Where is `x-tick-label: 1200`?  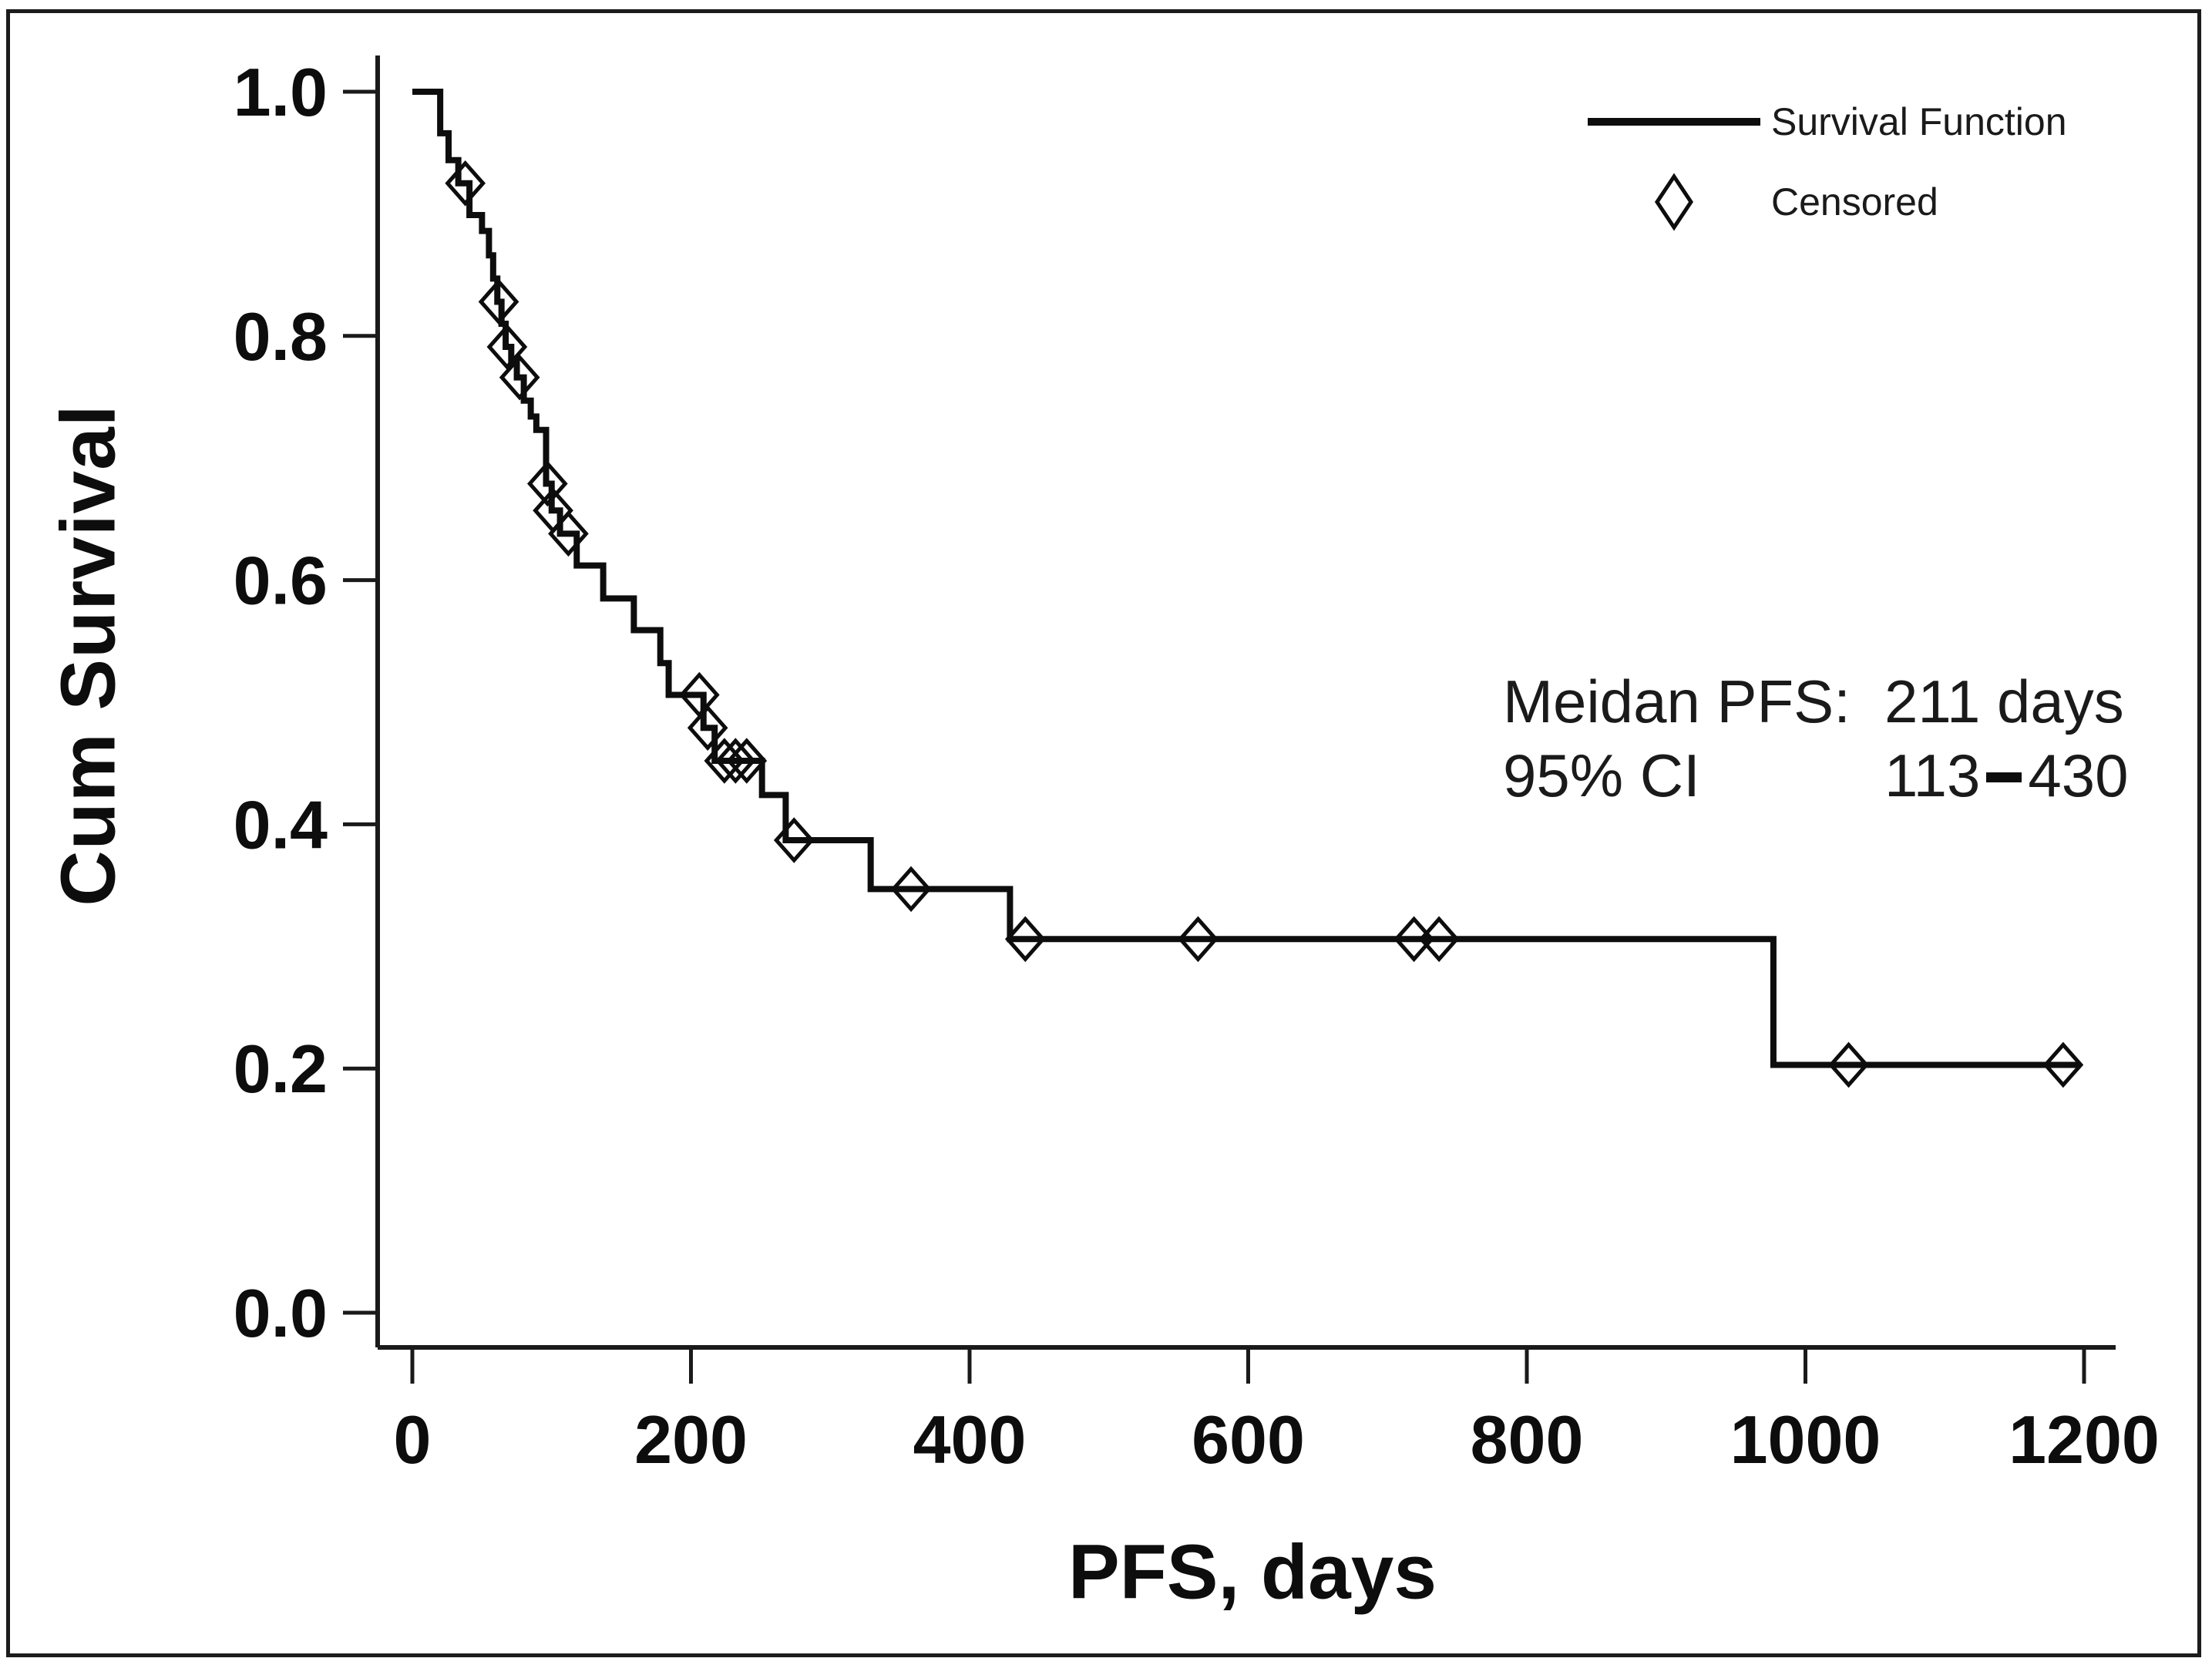 x-tick-label: 1200 is located at coordinates (2084, 1439).